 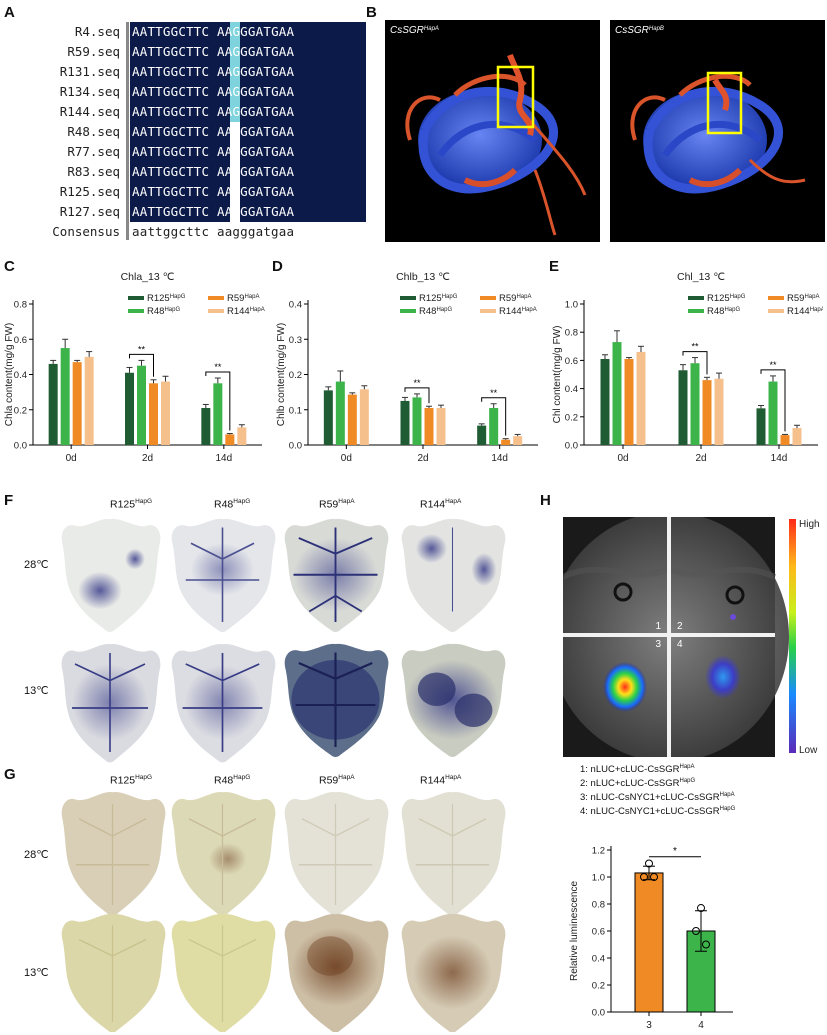 What do you see at coordinates (336, 700) in the screenshot?
I see `leaf-f-13-r59` at bounding box center [336, 700].